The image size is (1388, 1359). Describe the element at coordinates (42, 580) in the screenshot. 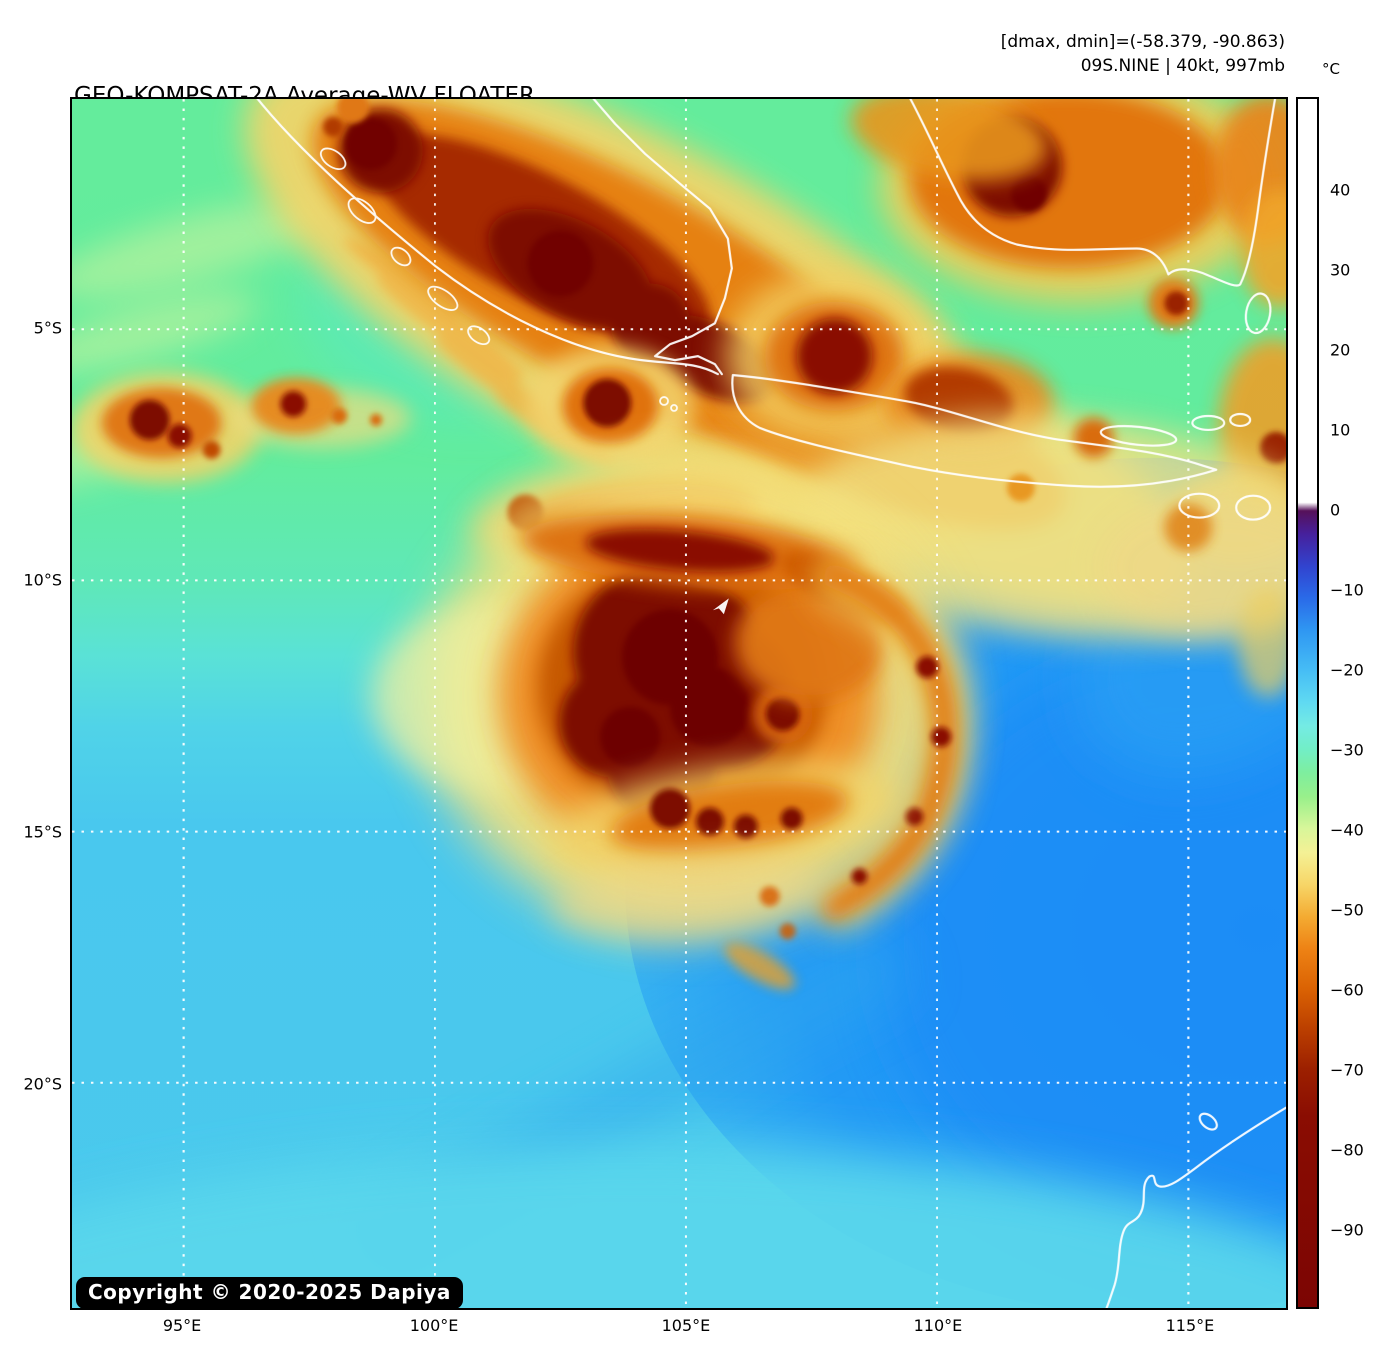

I see `lat-tick-label: 10°S` at that location.